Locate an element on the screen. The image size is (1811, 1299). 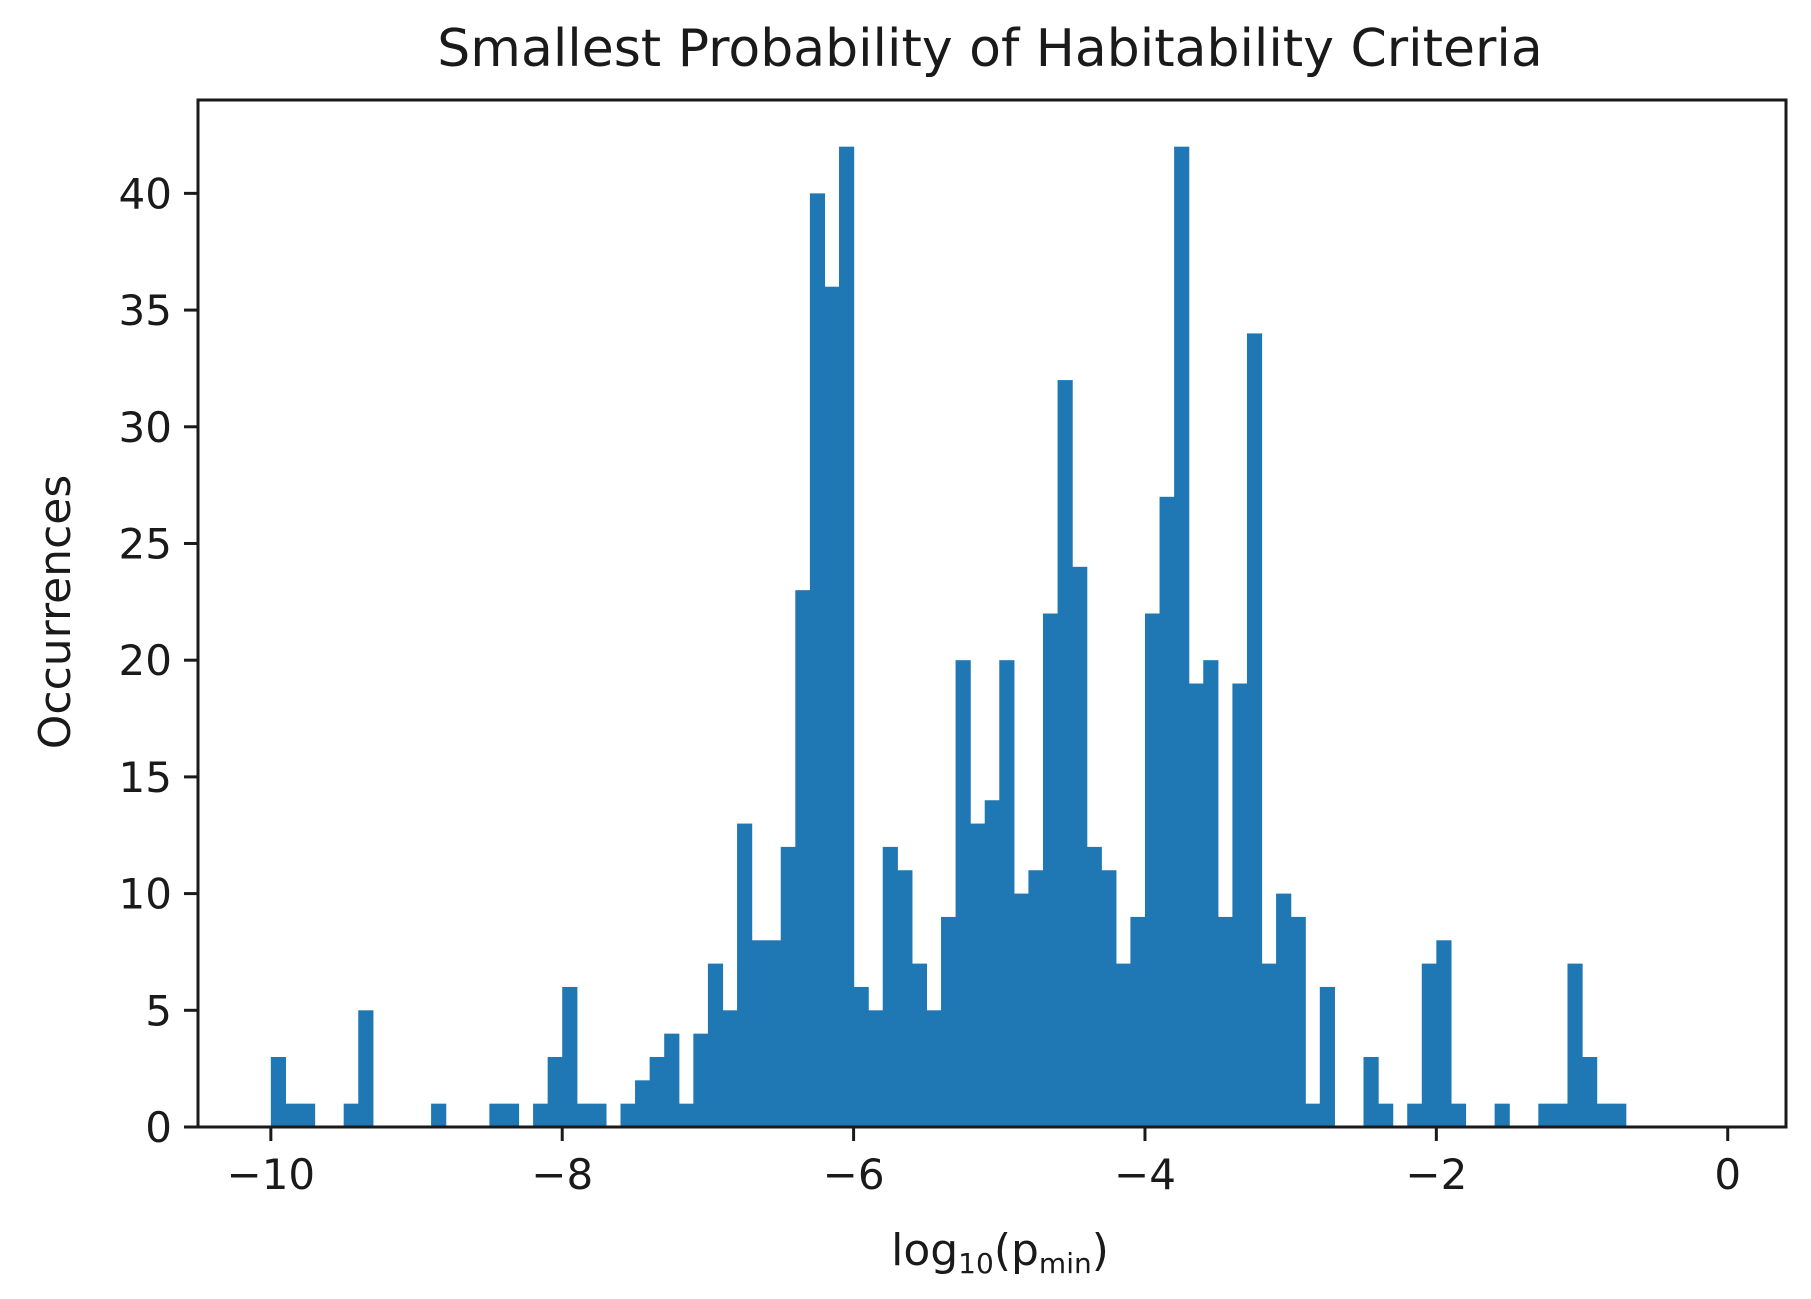
y-tick-label: 10 is located at coordinates (145, 894).